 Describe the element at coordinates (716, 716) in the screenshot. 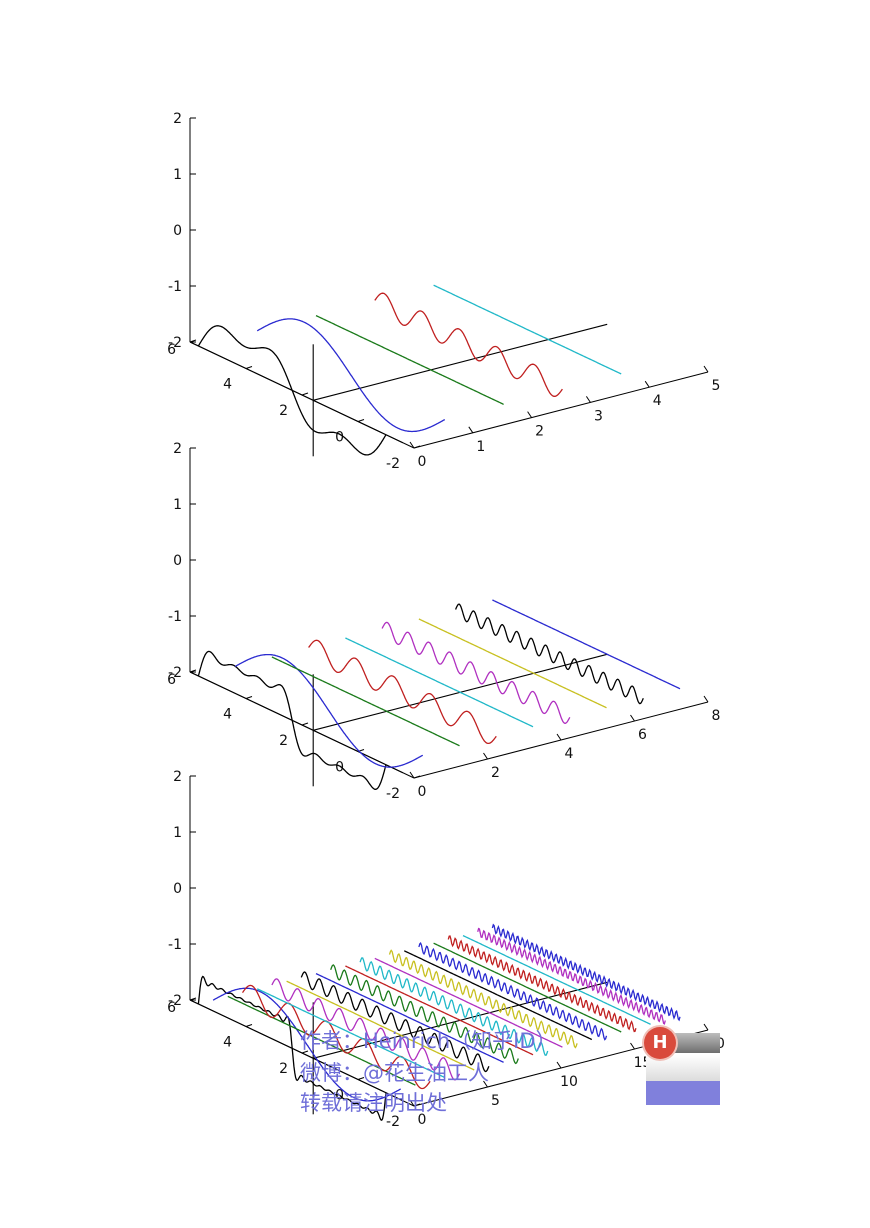

I see `x-tick-label: 8` at that location.